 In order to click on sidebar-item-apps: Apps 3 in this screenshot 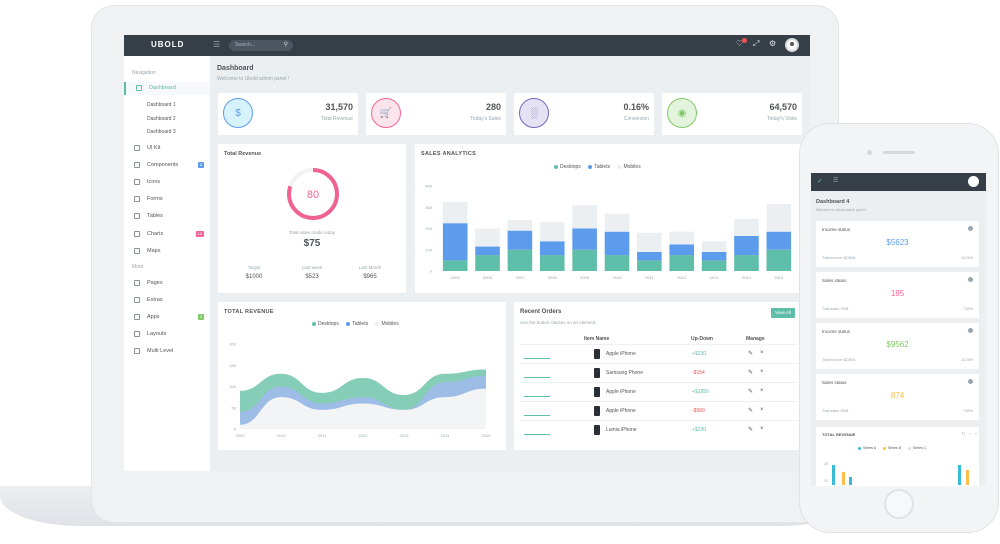, I will do `click(167, 317)`.